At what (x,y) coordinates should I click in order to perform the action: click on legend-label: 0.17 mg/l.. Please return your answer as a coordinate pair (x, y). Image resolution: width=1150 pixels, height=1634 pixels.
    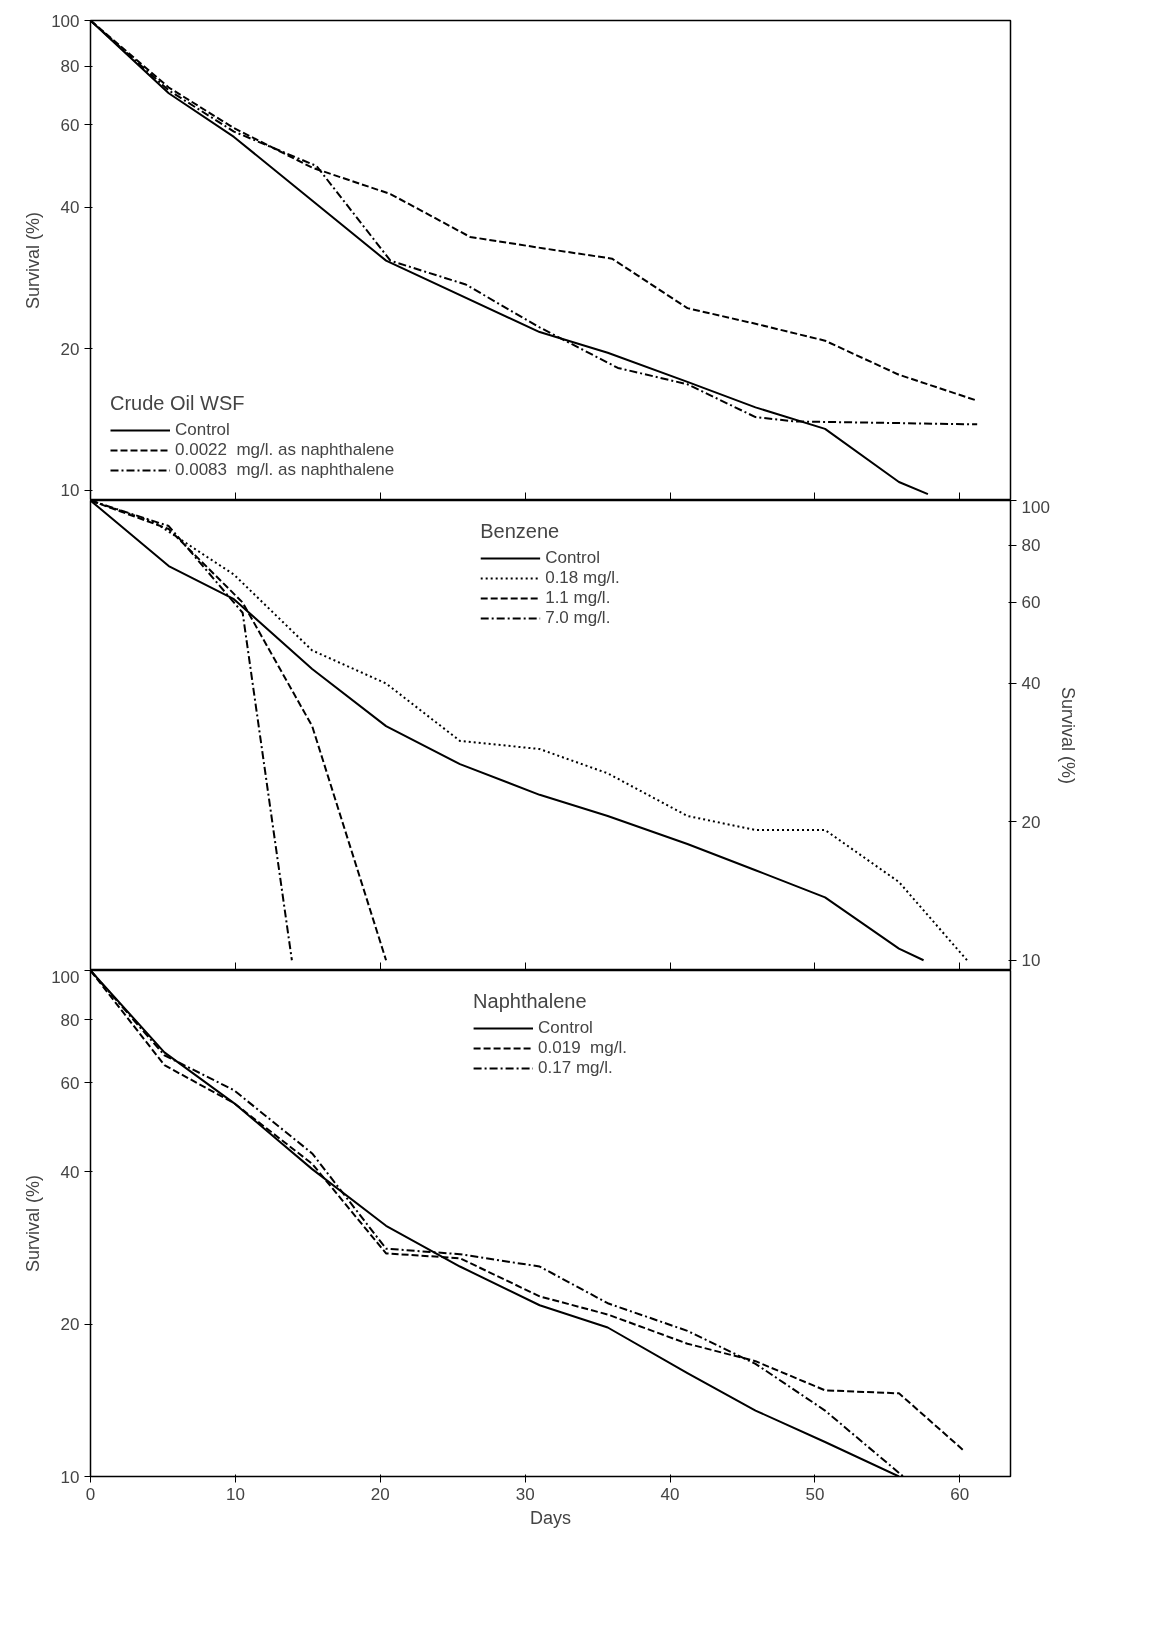
    Looking at the image, I should click on (575, 1068).